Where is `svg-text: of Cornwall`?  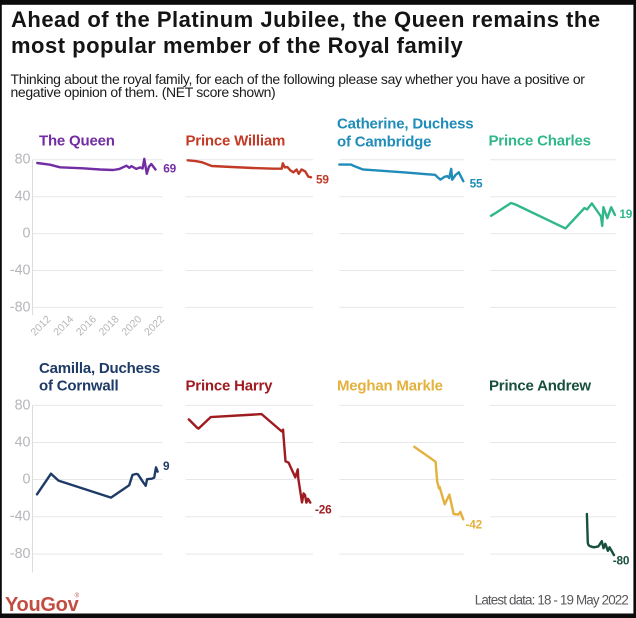
svg-text: of Cornwall is located at coordinates (78, 386).